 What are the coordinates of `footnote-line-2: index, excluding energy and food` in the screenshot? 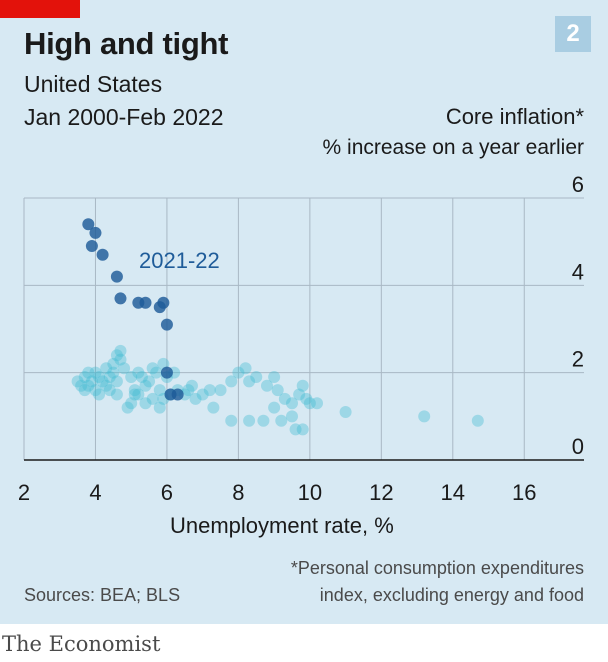 It's located at (451, 595).